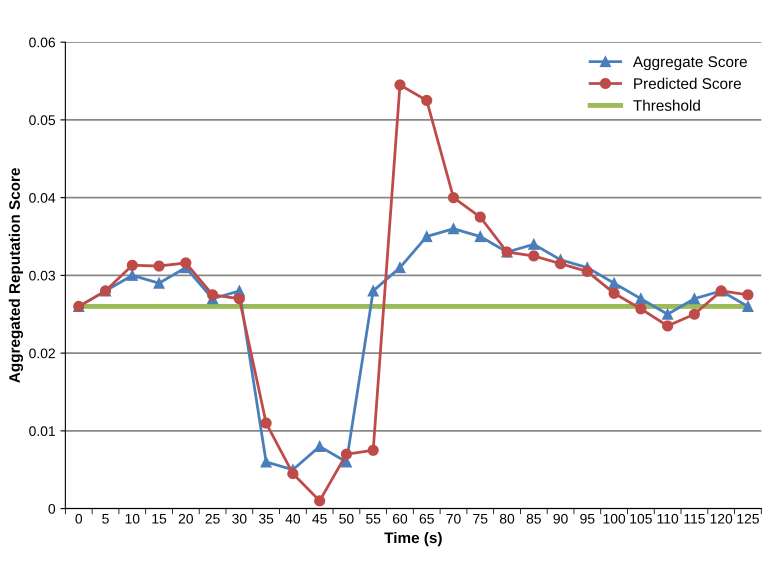 This screenshot has width=769, height=562. What do you see at coordinates (373, 519) in the screenshot?
I see `x-tick-label: 55` at bounding box center [373, 519].